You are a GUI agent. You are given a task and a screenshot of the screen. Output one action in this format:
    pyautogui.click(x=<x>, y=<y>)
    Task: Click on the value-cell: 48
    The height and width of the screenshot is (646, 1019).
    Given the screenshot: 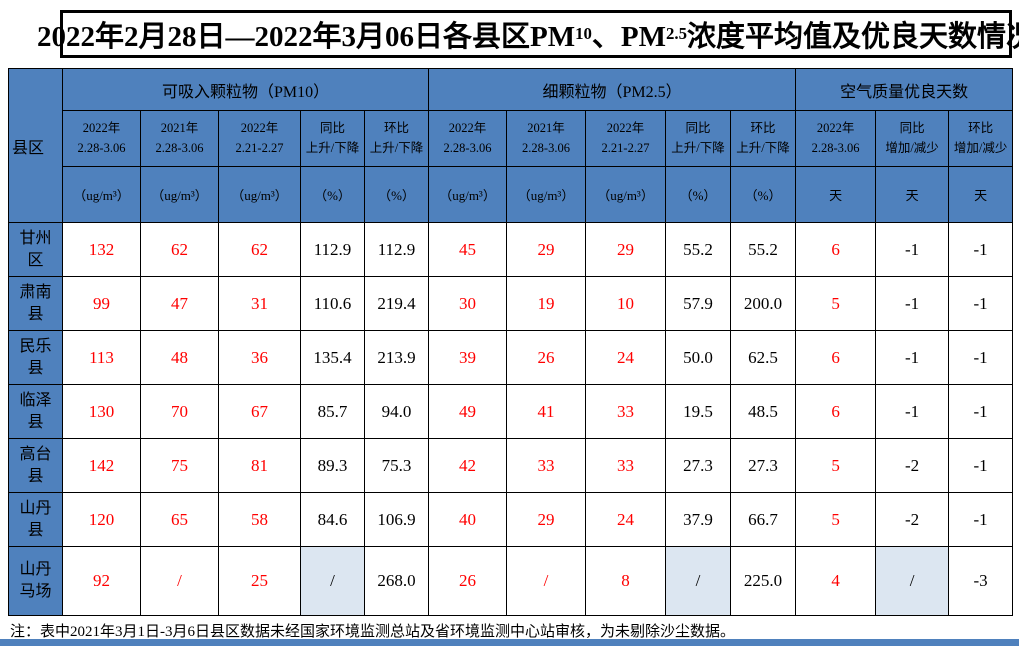 What is the action you would take?
    pyautogui.click(x=179, y=357)
    